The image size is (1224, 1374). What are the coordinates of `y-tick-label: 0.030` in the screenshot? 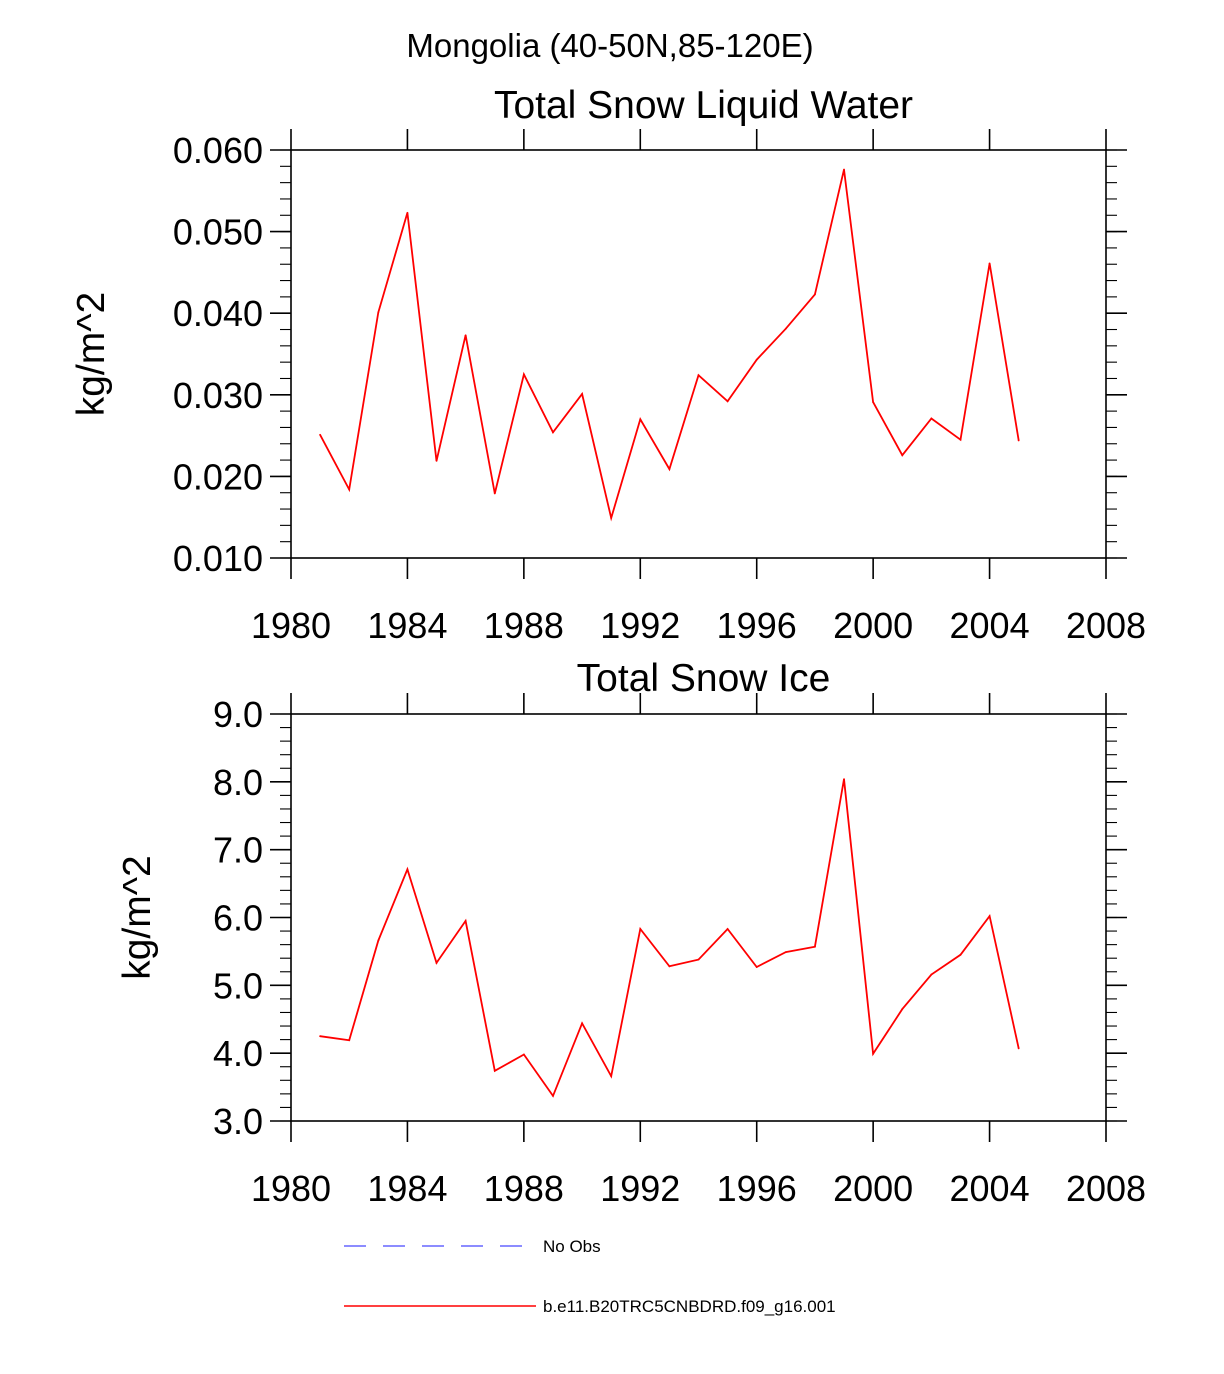 It's located at (218, 395).